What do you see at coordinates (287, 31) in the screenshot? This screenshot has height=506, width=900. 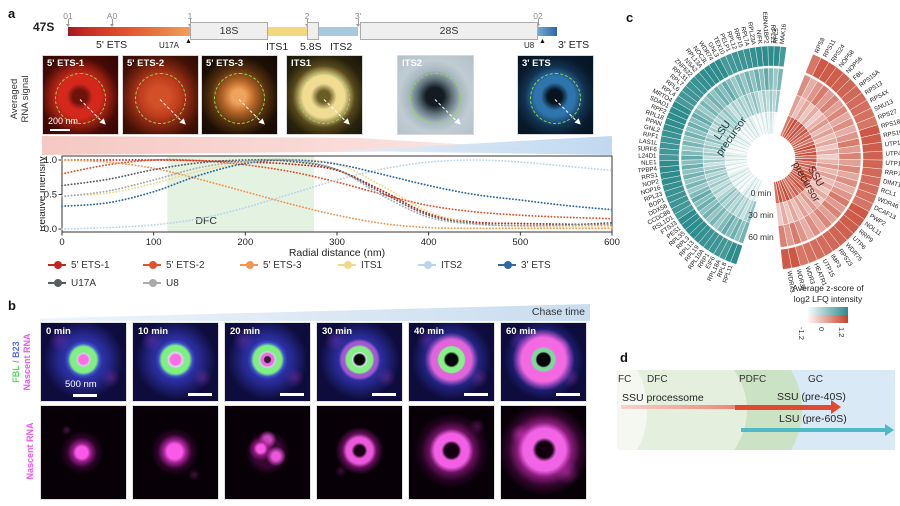 I see `its1-segment` at bounding box center [287, 31].